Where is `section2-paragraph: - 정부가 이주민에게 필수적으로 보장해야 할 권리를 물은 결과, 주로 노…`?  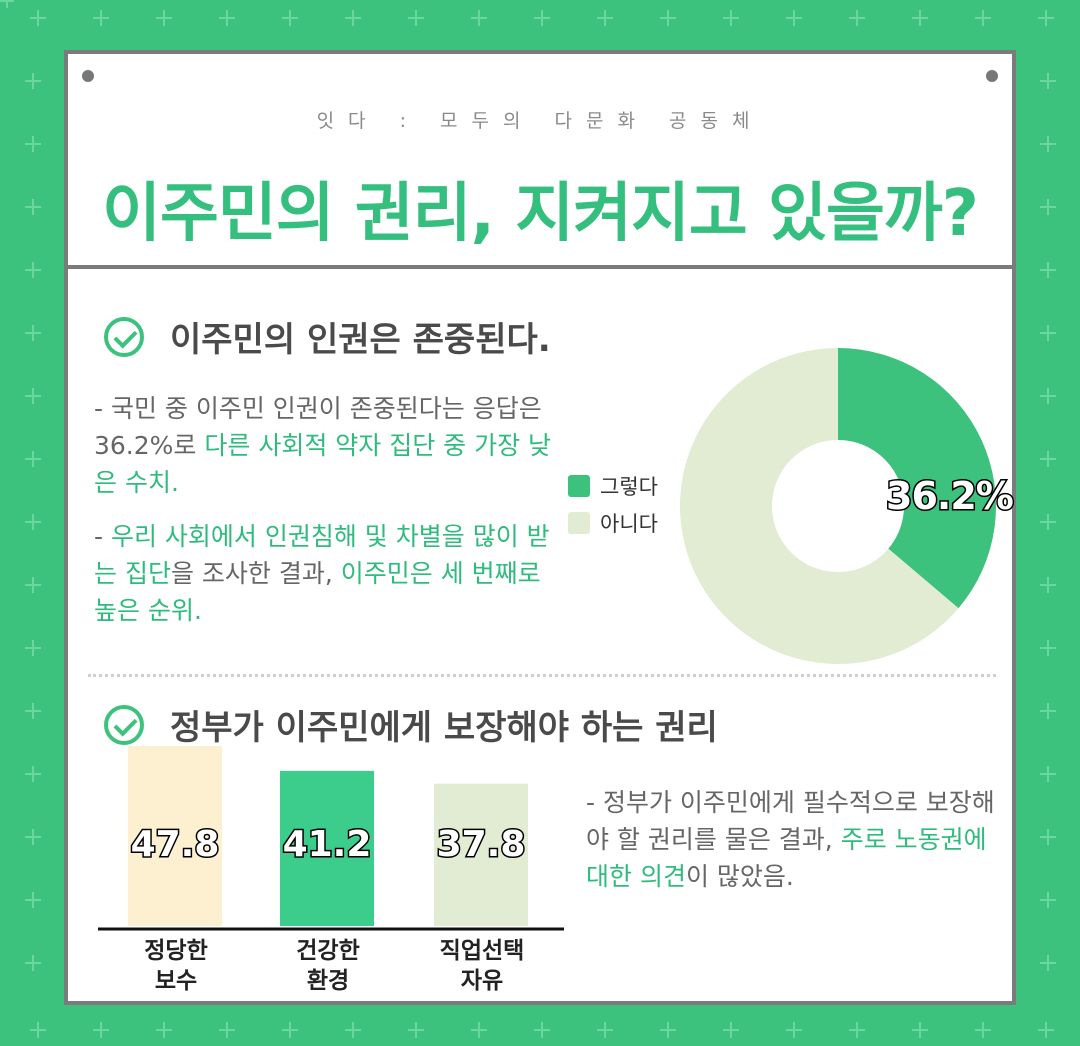 section2-paragraph: - 정부가 이주민에게 필수적으로 보장해야 할 권리를 물은 결과, 주로 노… is located at coordinates (796, 839).